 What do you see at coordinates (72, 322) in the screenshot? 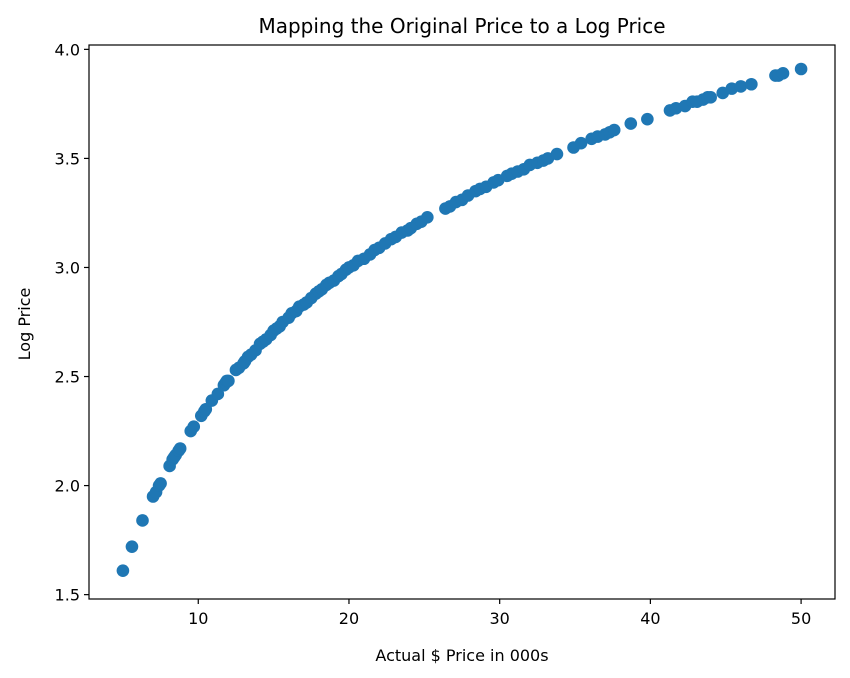
I see `y-axis-ticks: 1.5 2.0 2.5 3.0 3.5 4.0` at bounding box center [72, 322].